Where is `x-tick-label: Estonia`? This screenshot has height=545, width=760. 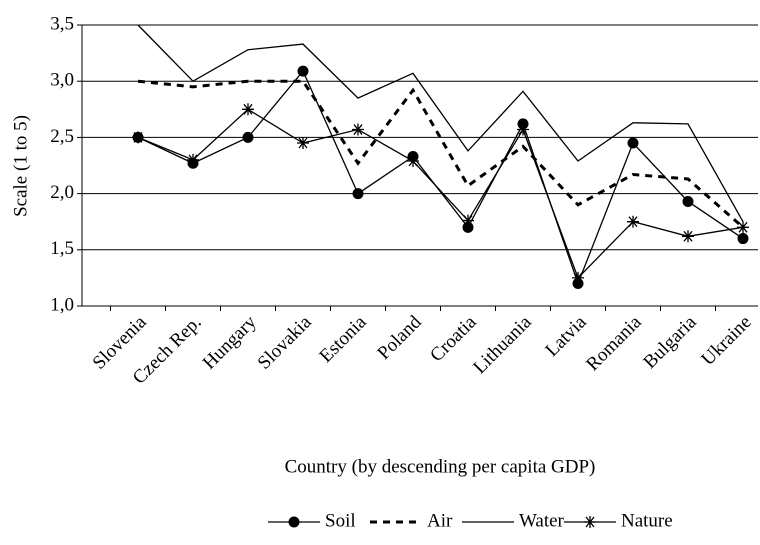 x-tick-label: Estonia is located at coordinates (343, 339).